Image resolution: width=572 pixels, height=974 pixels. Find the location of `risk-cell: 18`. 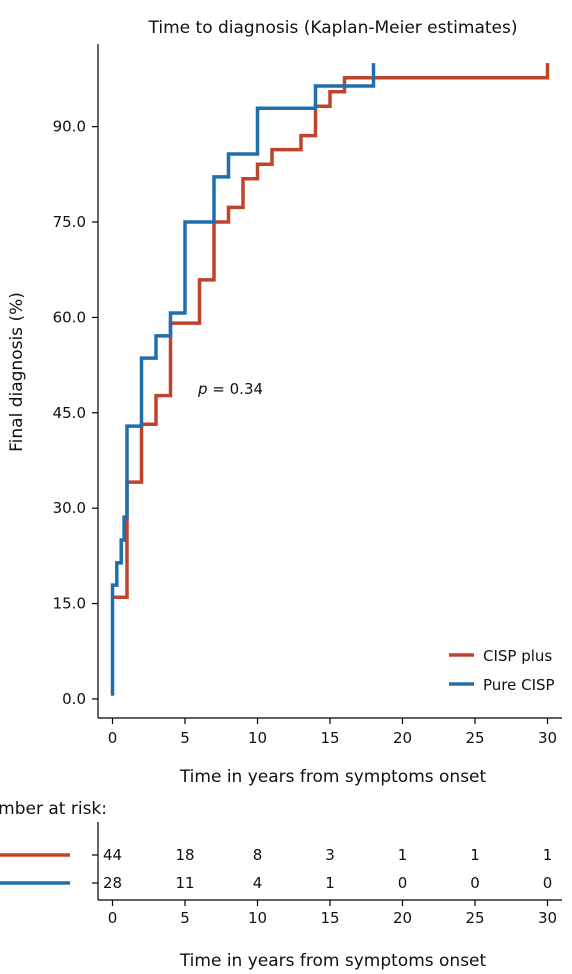

risk-cell: 18 is located at coordinates (184, 855).